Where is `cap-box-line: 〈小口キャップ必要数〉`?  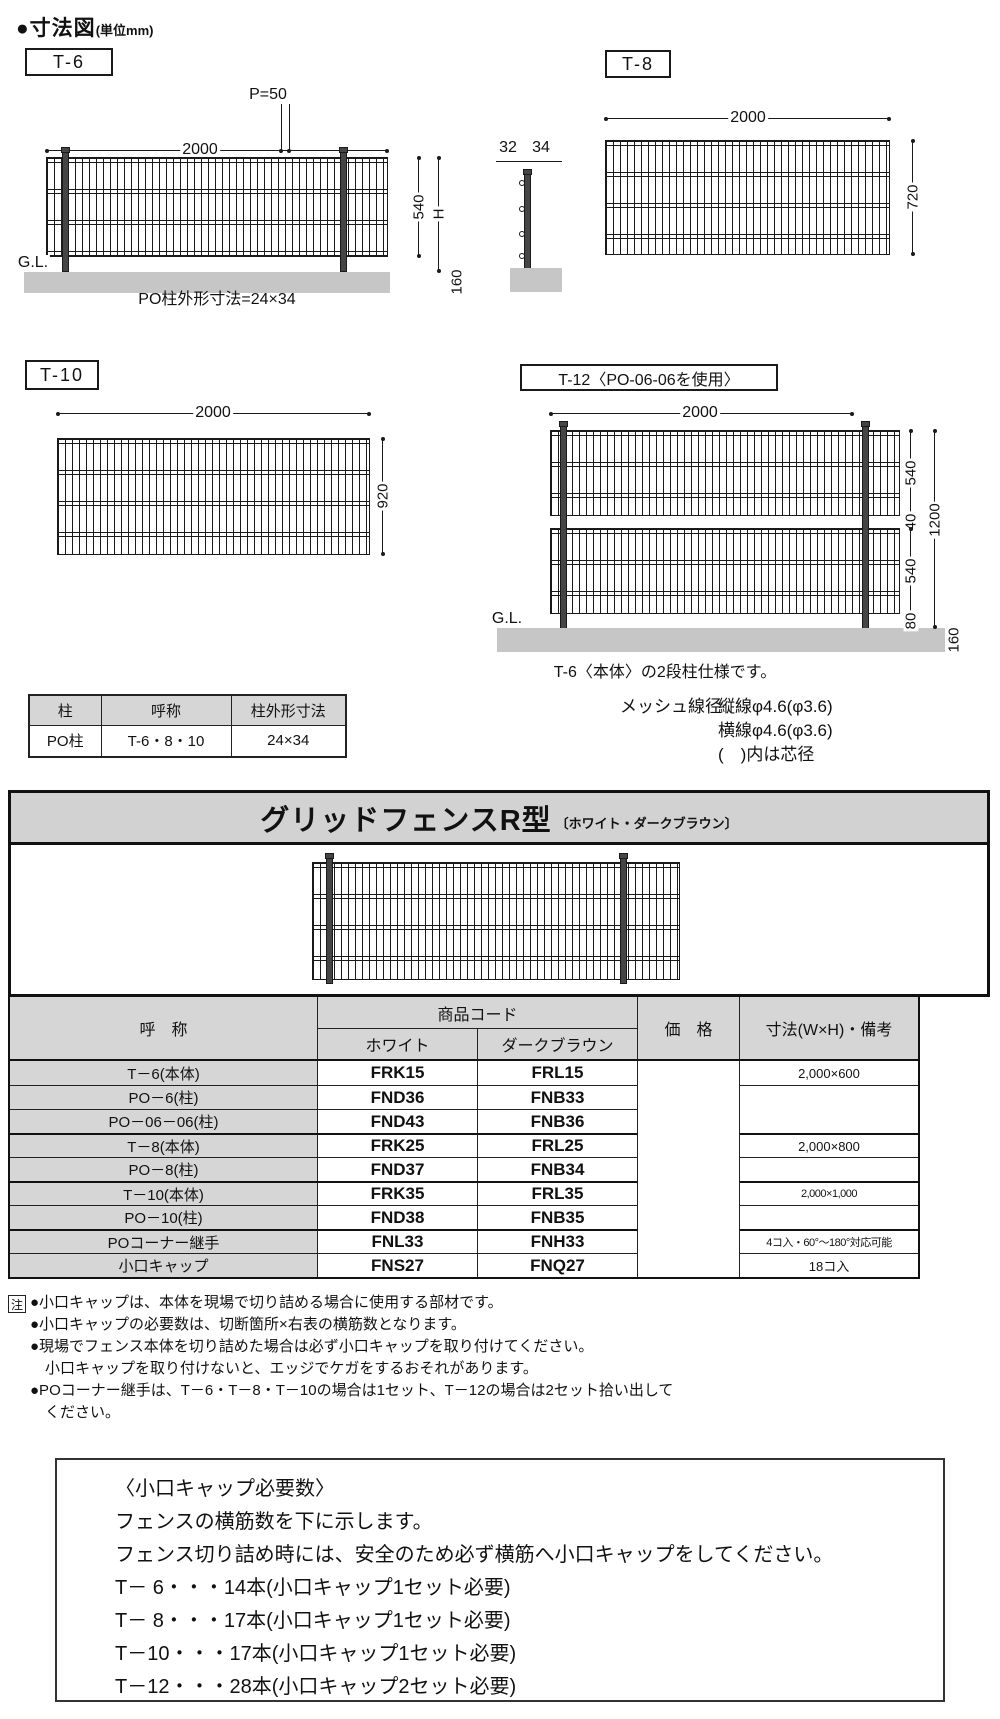
cap-box-line: 〈小口キャップ必要数〉 is located at coordinates (225, 1489).